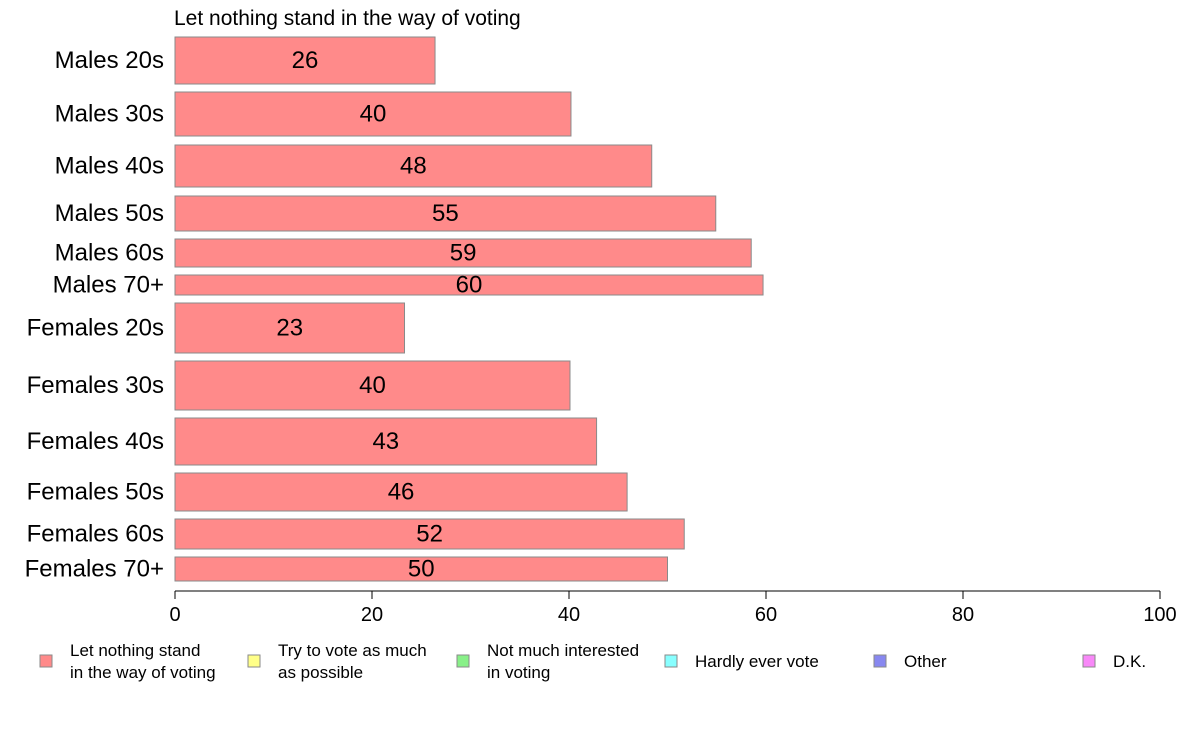 Image resolution: width=1188 pixels, height=736 pixels. Describe the element at coordinates (925, 661) in the screenshot. I see `legend-label: Other` at that location.